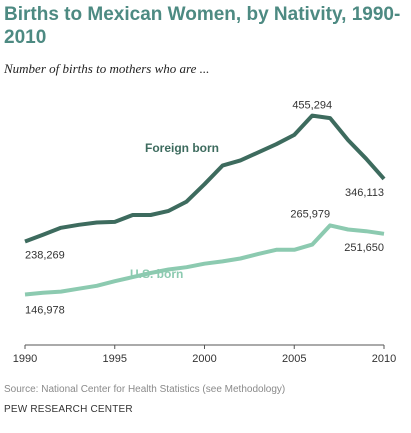 The image size is (411, 433). What do you see at coordinates (156, 274) in the screenshot?
I see `series-label-us-born: U.S. born` at bounding box center [156, 274].